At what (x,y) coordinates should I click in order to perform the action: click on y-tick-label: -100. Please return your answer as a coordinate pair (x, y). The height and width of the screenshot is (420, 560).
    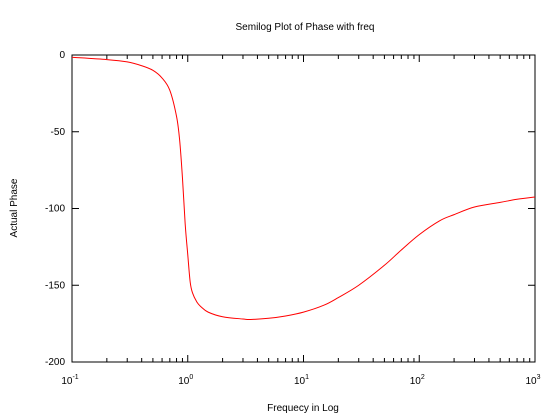
    Looking at the image, I should click on (55, 209).